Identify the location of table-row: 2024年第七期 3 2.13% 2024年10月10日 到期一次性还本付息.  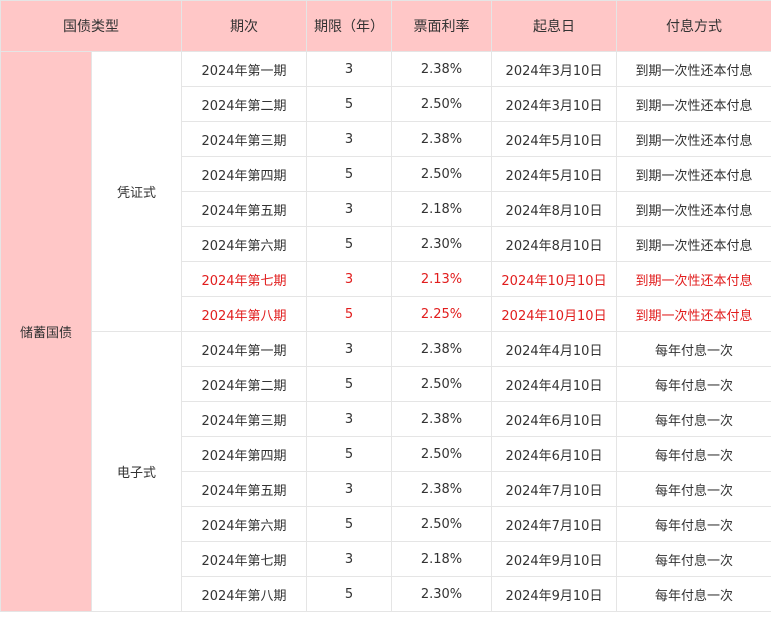
(386, 279).